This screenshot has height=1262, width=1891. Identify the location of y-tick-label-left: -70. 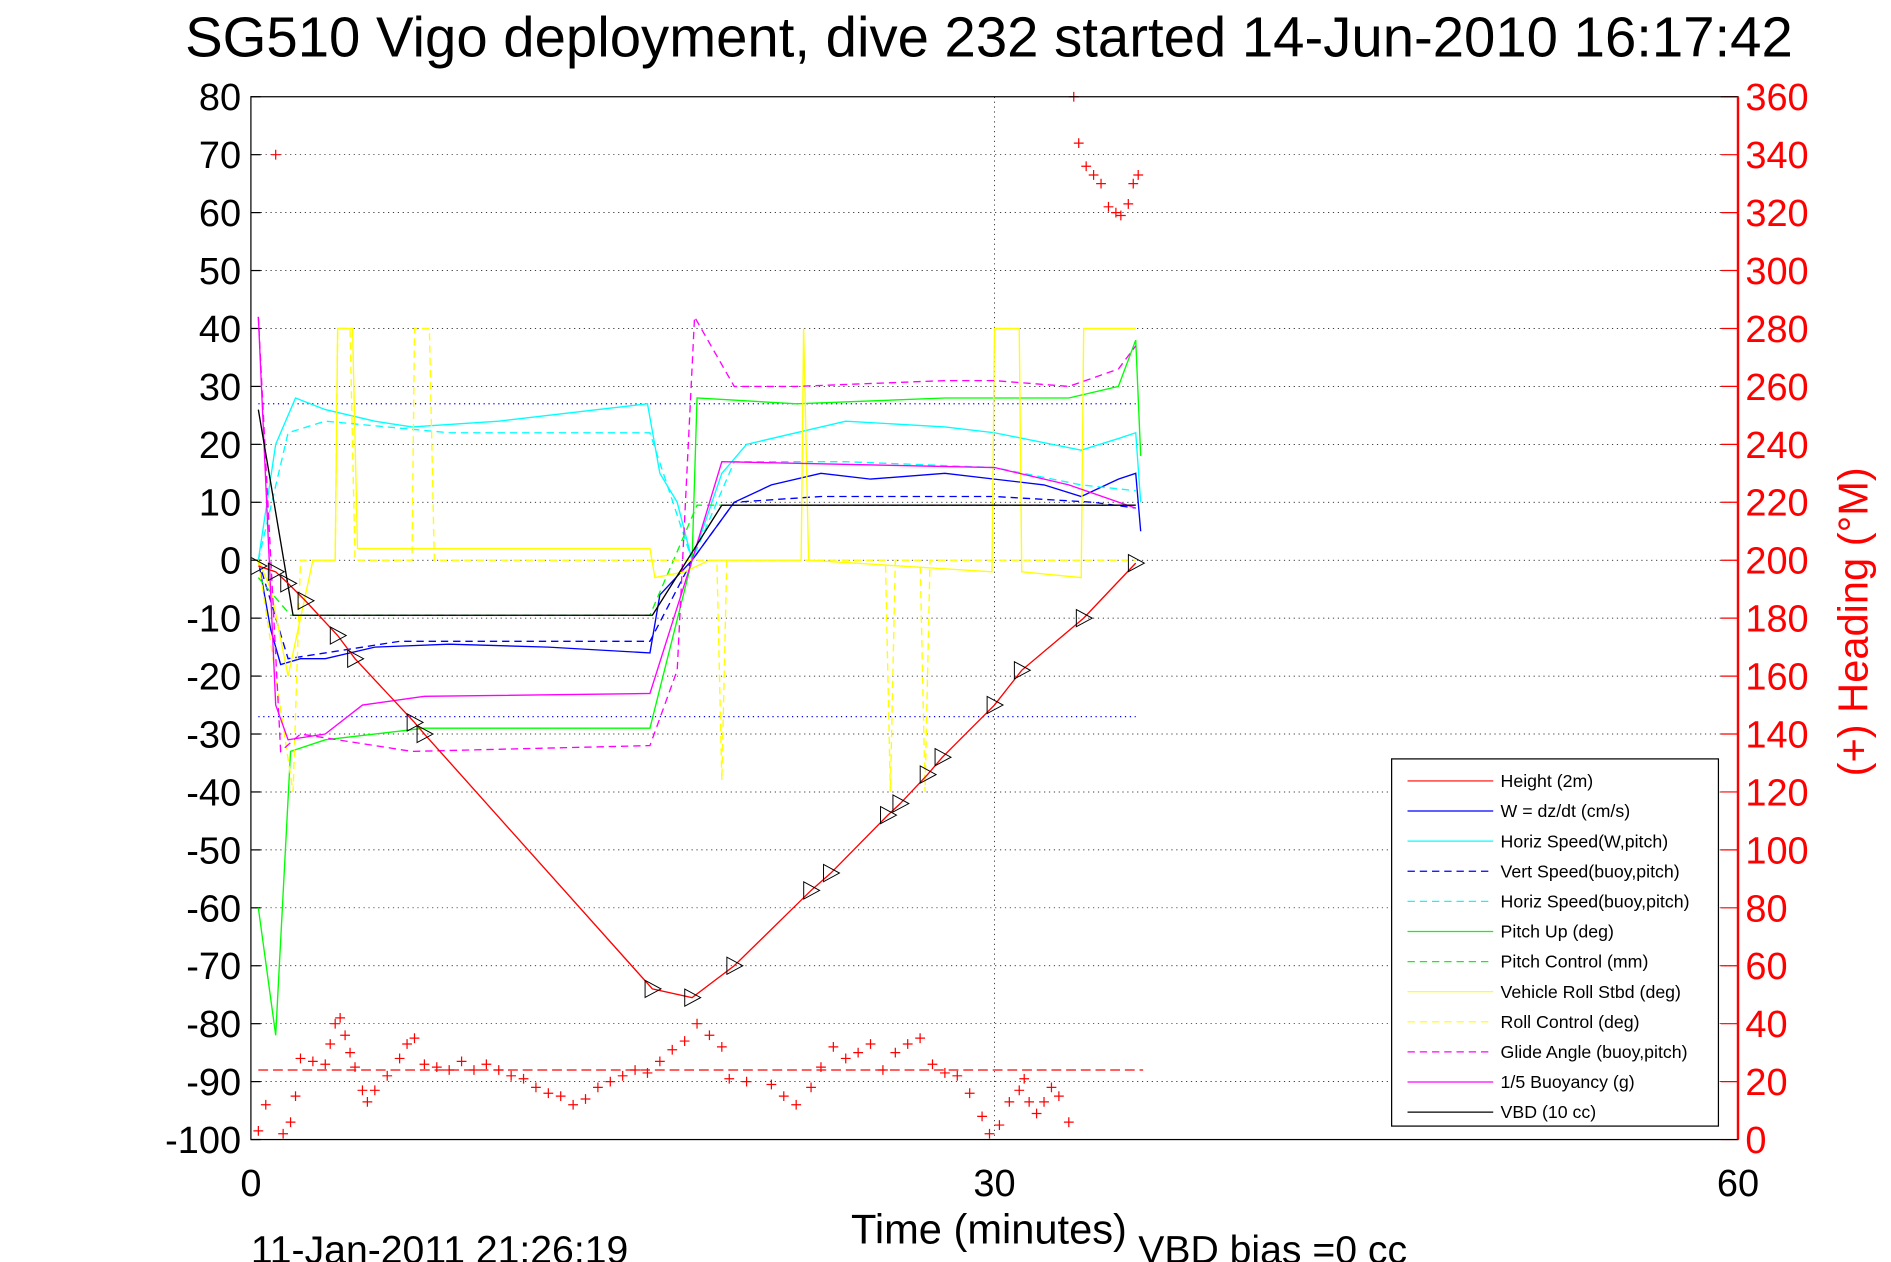
(213, 967).